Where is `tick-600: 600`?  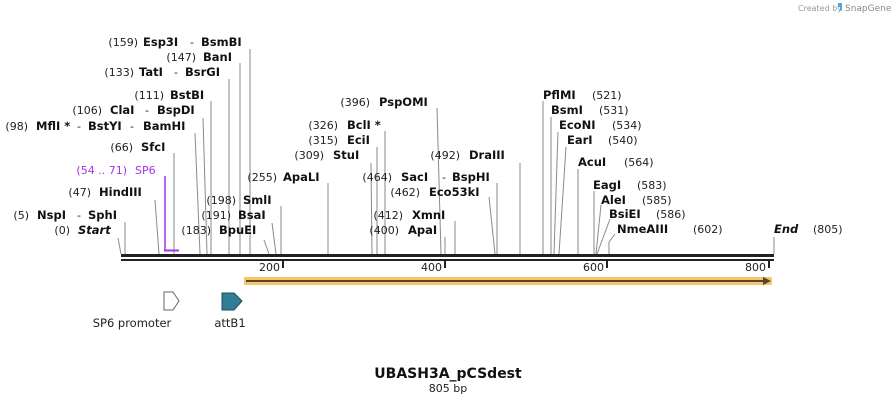
tick-600: 600 is located at coordinates (593, 267).